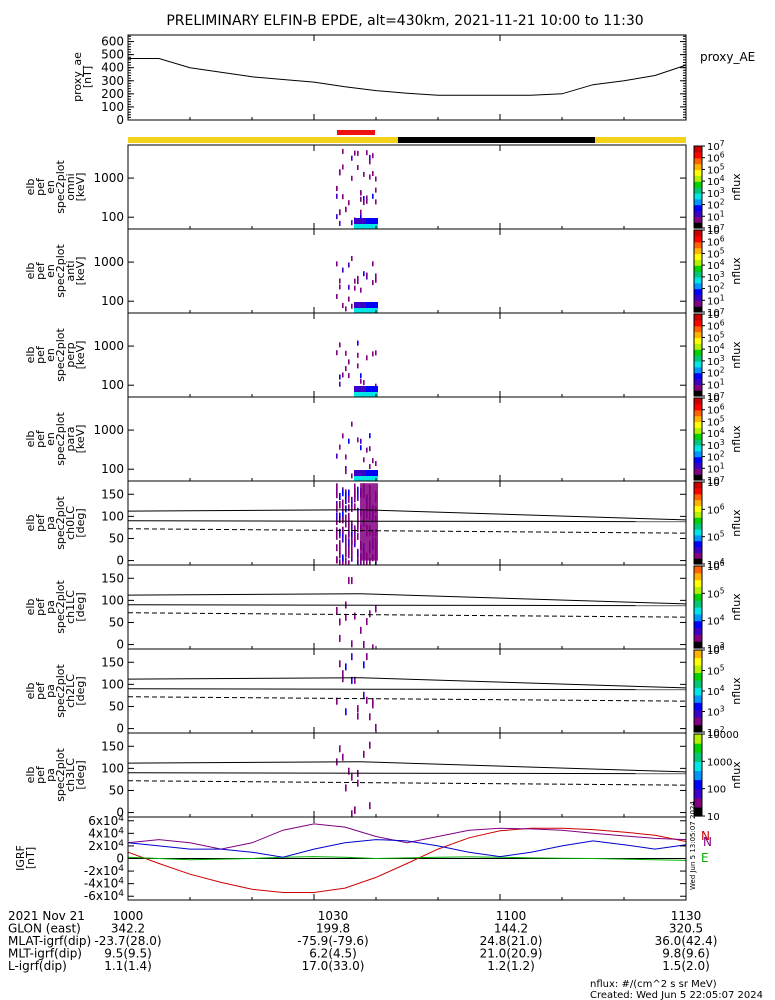 This screenshot has width=775, height=1000. Describe the element at coordinates (736, 607) in the screenshot. I see `colorbar-label: nflux` at that location.